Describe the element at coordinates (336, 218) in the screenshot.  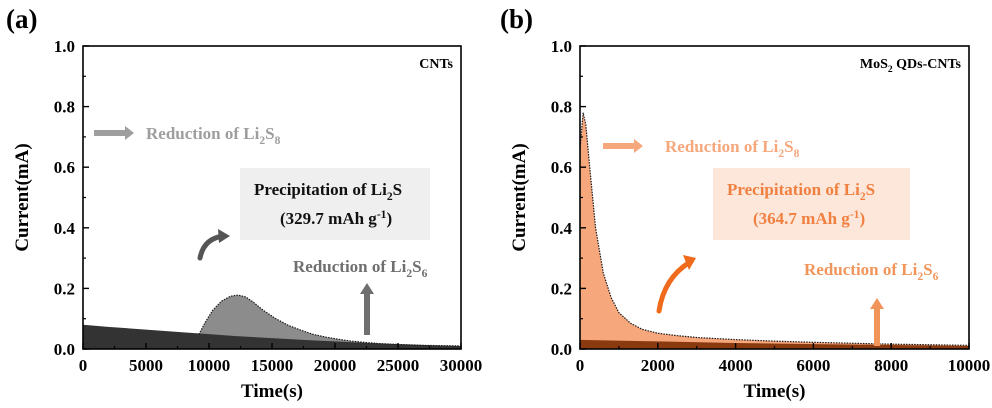
I see `annotation-capacity: (329.7 mAh g-1)` at that location.